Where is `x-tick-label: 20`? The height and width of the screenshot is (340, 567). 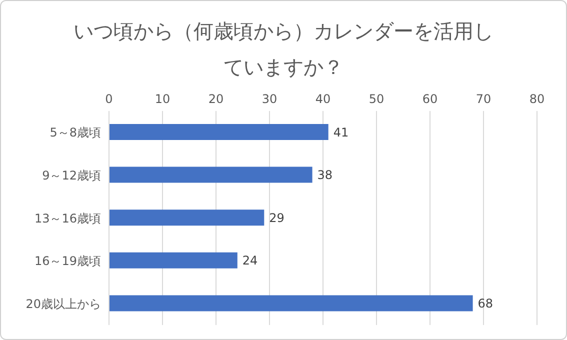 x-tick-label: 20 is located at coordinates (216, 99).